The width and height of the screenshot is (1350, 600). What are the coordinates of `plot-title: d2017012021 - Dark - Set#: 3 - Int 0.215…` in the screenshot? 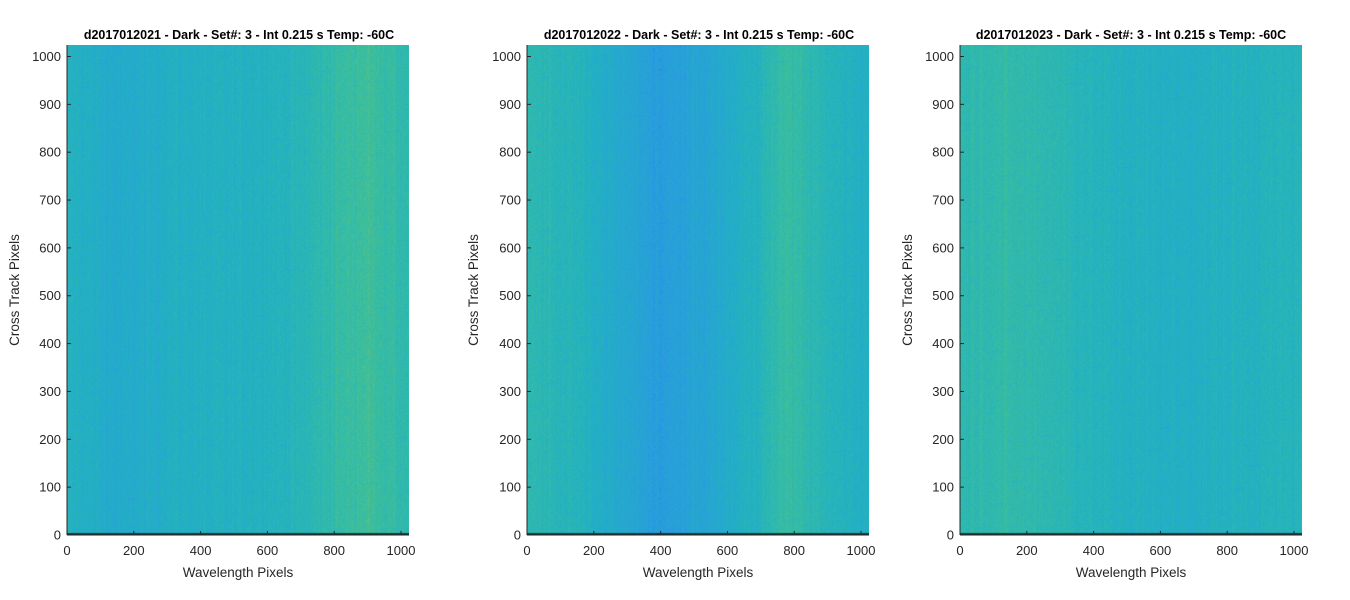 It's located at (239, 35).